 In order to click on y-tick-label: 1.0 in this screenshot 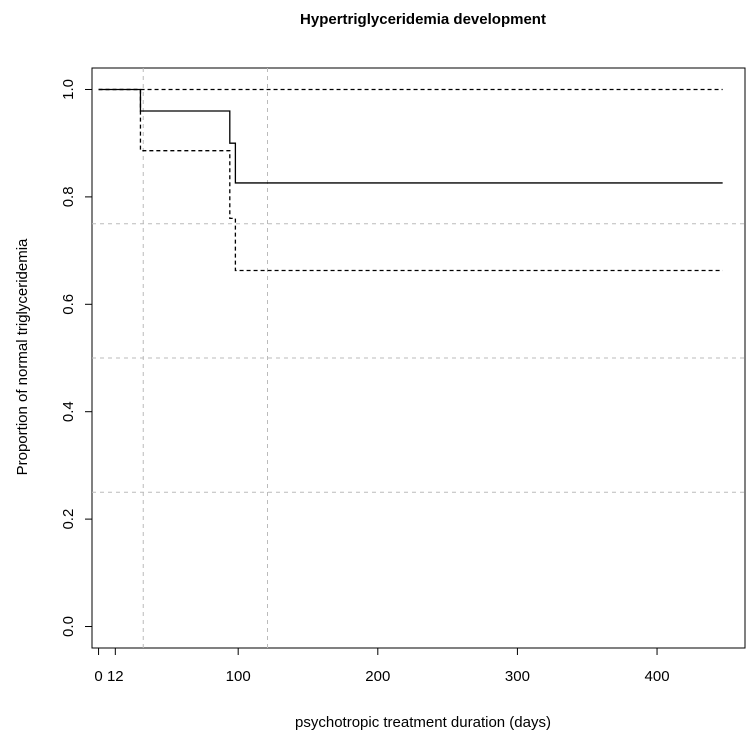, I will do `click(68, 89)`.